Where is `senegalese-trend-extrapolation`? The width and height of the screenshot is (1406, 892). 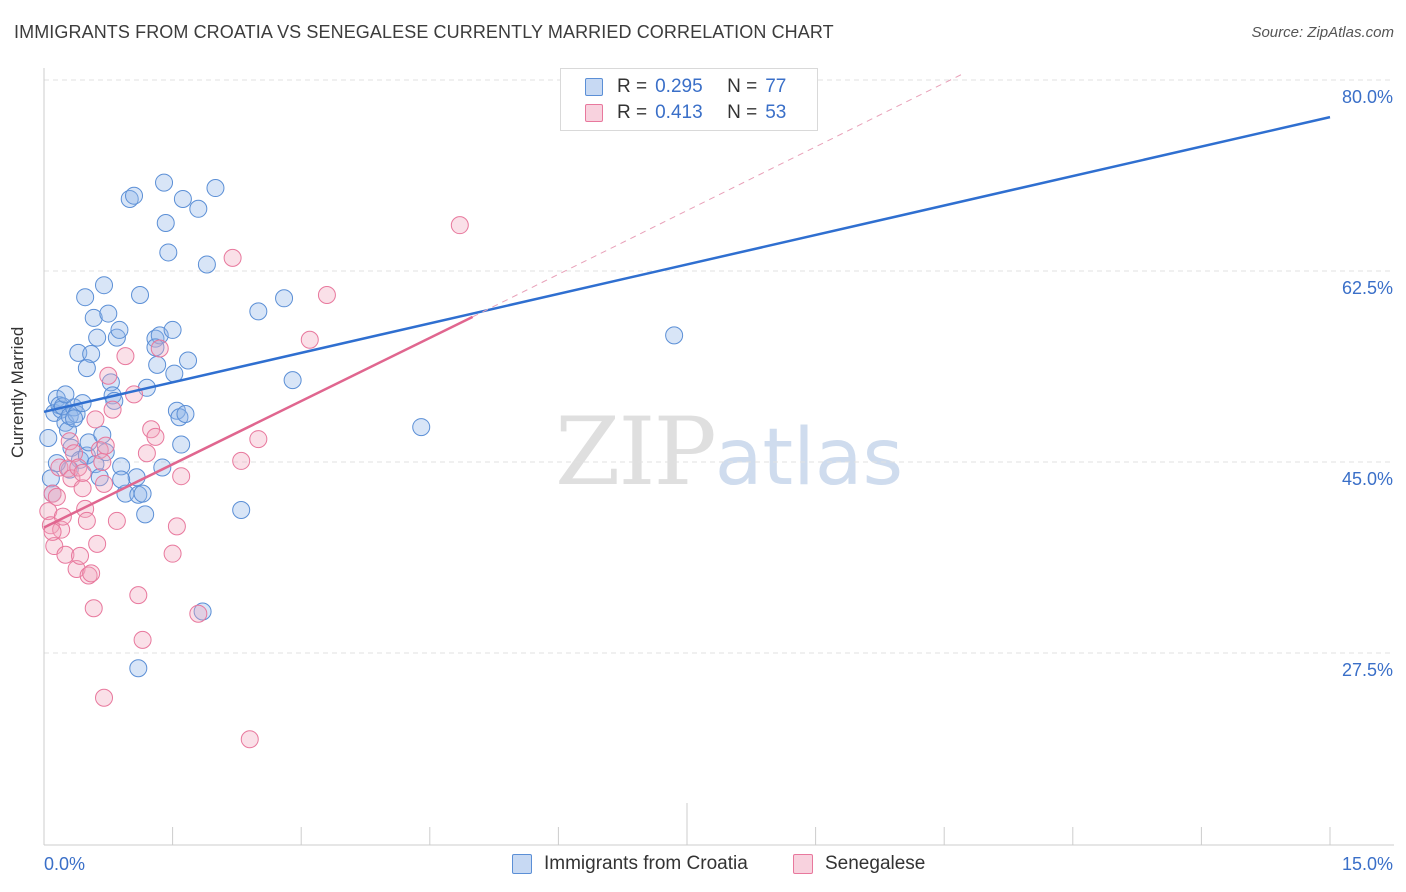
senegalese-trend-extrapolation is located at coordinates (717, 196).